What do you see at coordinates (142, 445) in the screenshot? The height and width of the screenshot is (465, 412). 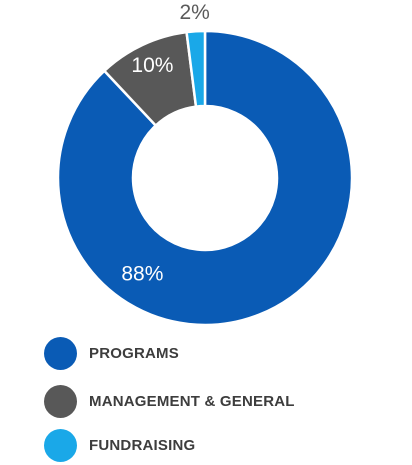 I see `legend-label-fundraising: FUNDRAISING` at bounding box center [142, 445].